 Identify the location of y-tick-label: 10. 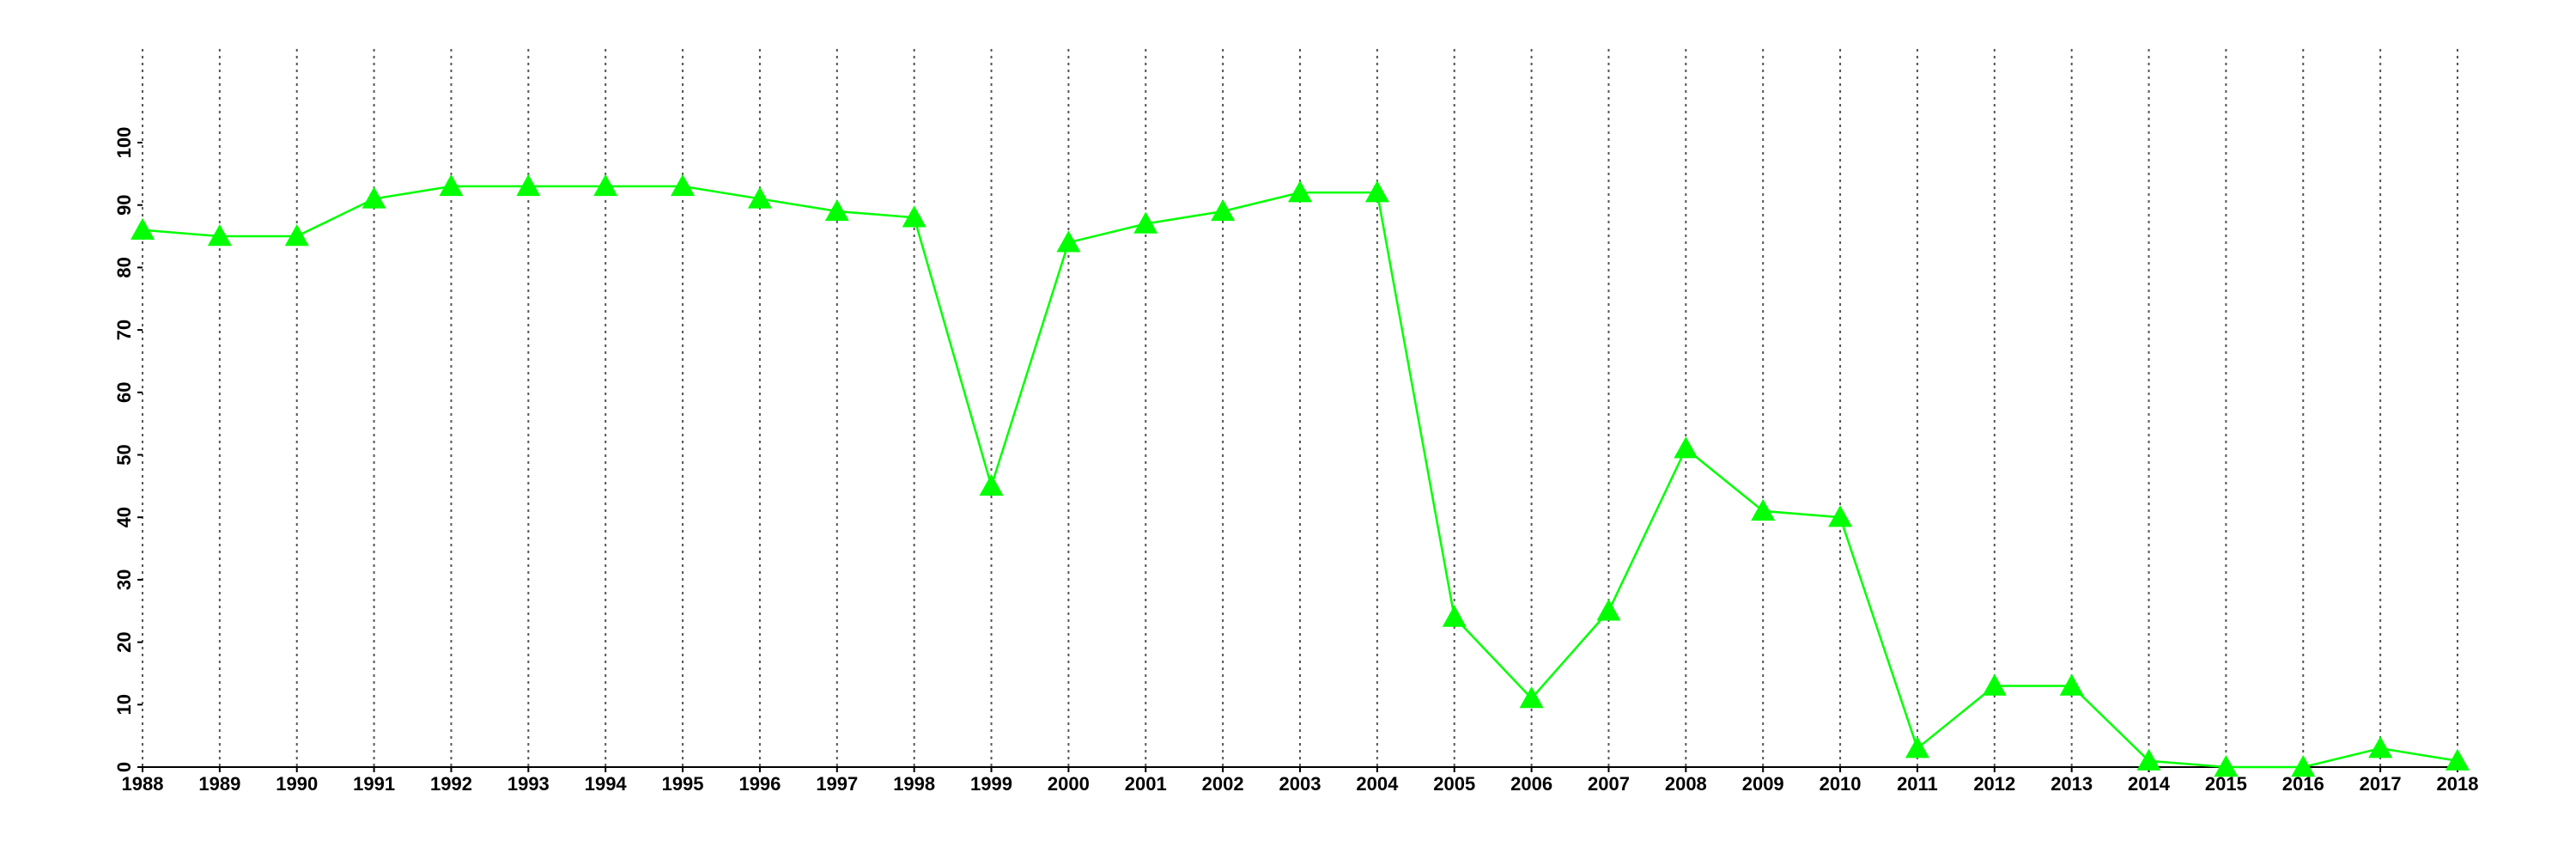
(124, 704).